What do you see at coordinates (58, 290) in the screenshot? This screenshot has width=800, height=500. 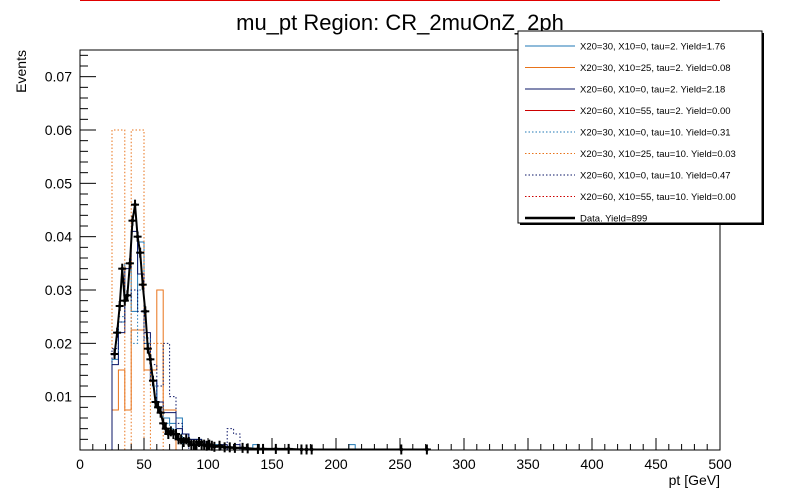 I see `y-tick-label: 0.03` at bounding box center [58, 290].